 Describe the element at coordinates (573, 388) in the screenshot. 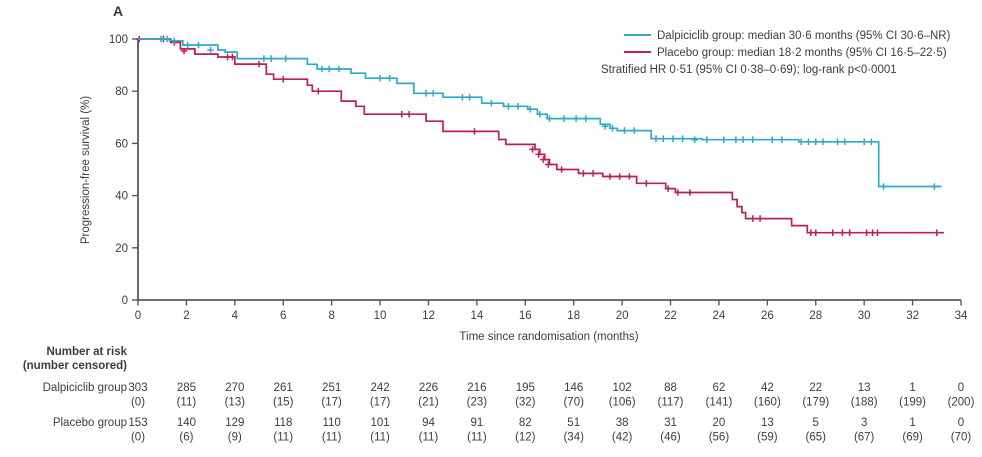

I see `at-risk-value: 146` at that location.